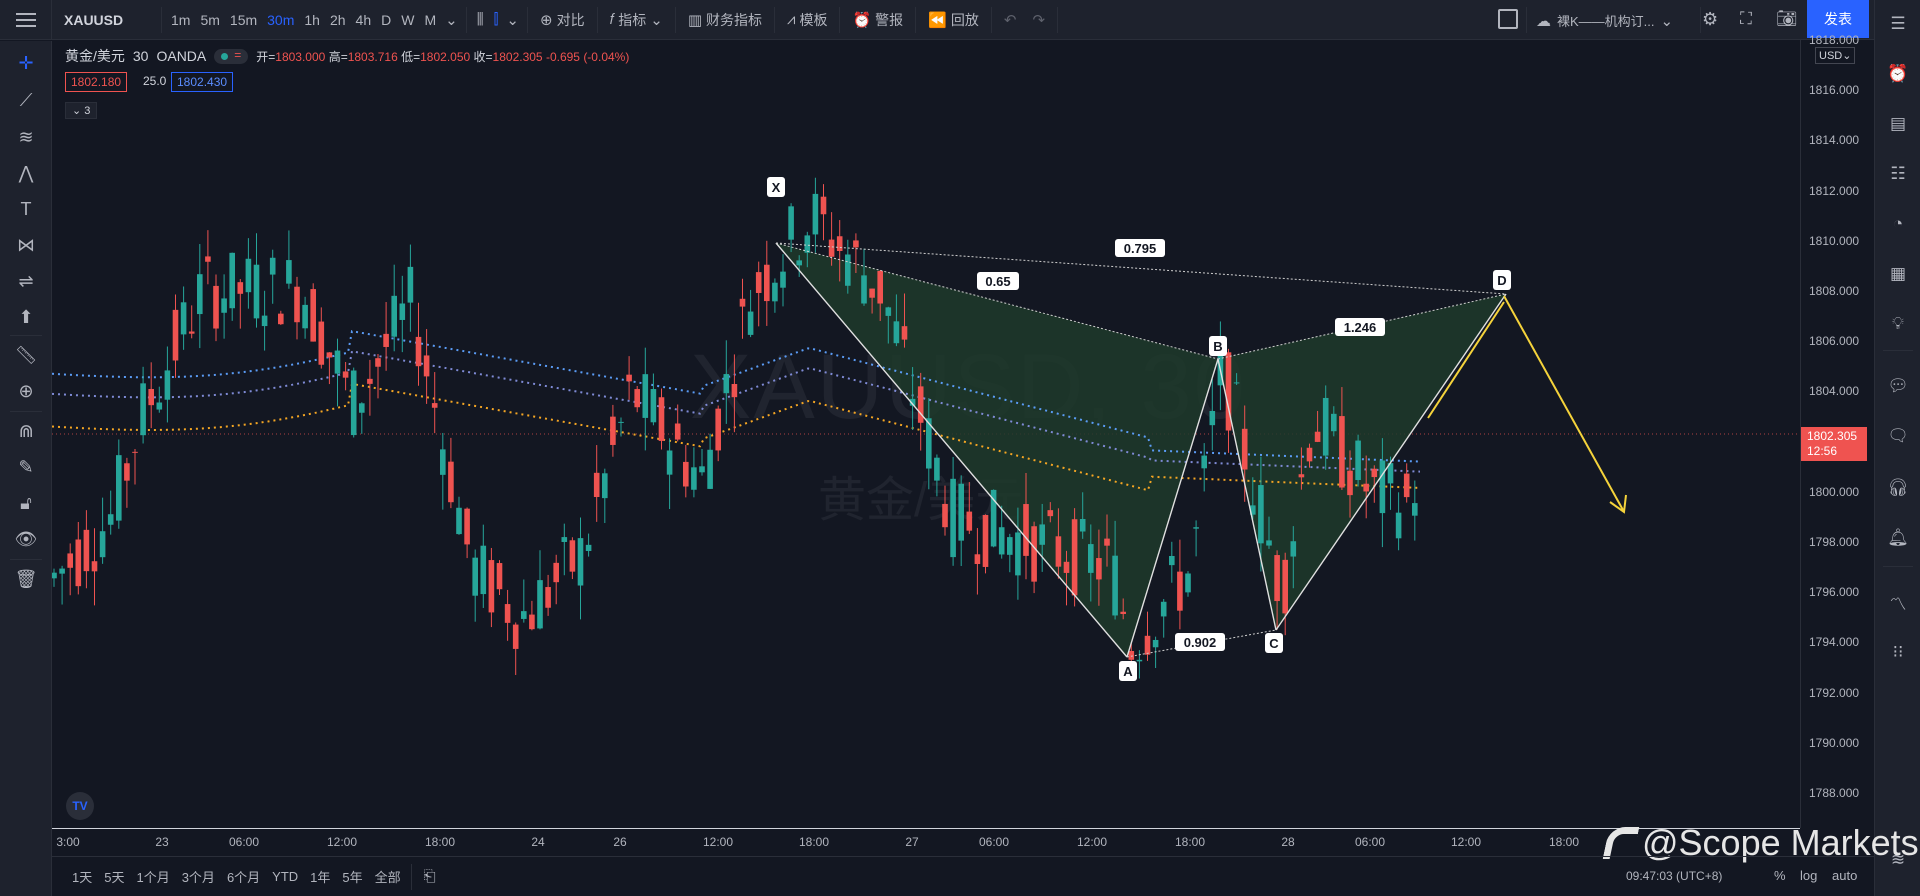 Image resolution: width=1920 pixels, height=896 pixels. Describe the element at coordinates (243, 877) in the screenshot. I see `range-4: 6个月` at that location.